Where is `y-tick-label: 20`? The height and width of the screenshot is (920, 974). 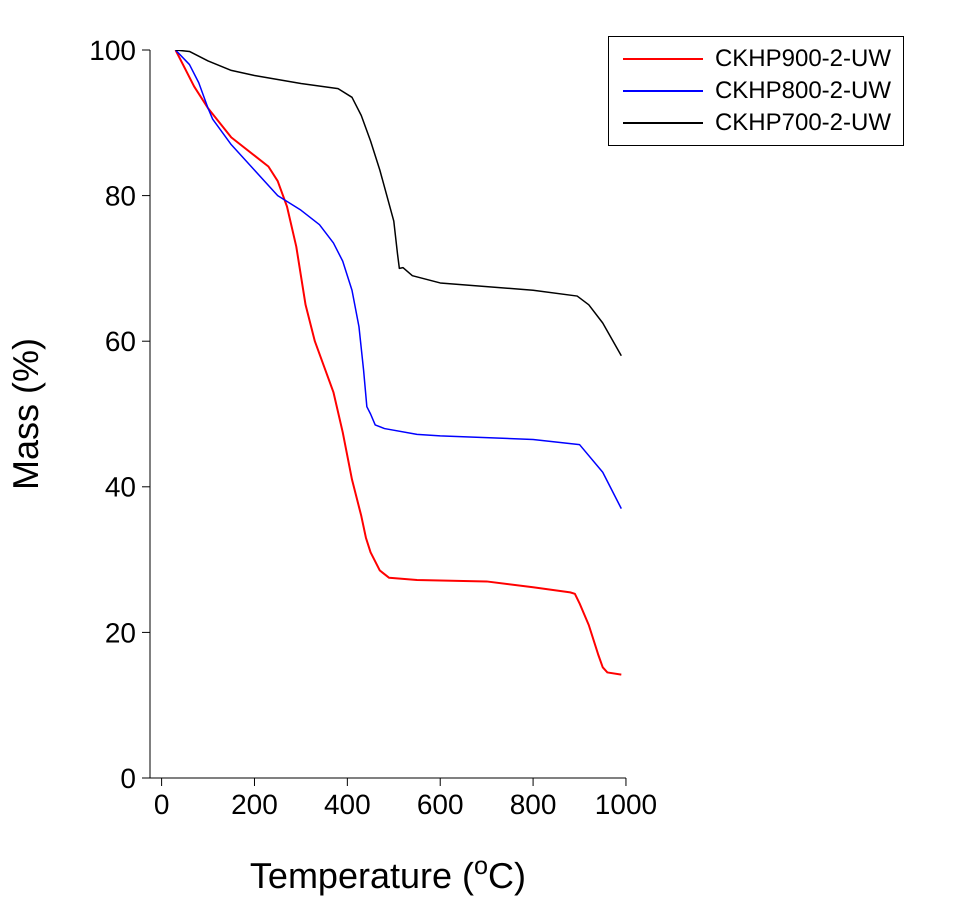 y-tick-label: 20 is located at coordinates (120, 632).